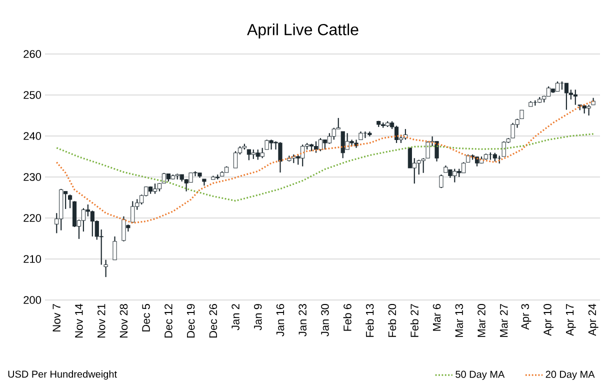  What do you see at coordinates (482, 320) in the screenshot?
I see `x-tick-label: Mar 20` at bounding box center [482, 320].